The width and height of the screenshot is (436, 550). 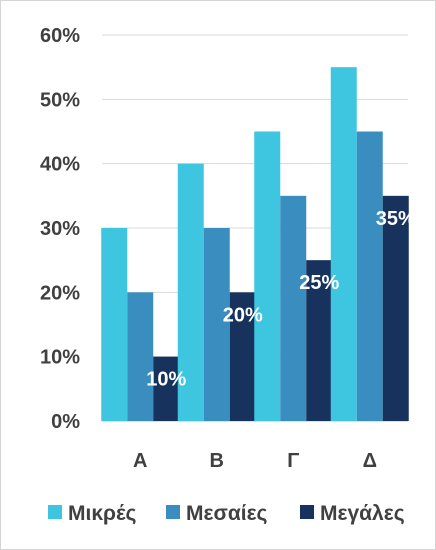 I want to click on legend-label: Μεσαίες, so click(x=227, y=513).